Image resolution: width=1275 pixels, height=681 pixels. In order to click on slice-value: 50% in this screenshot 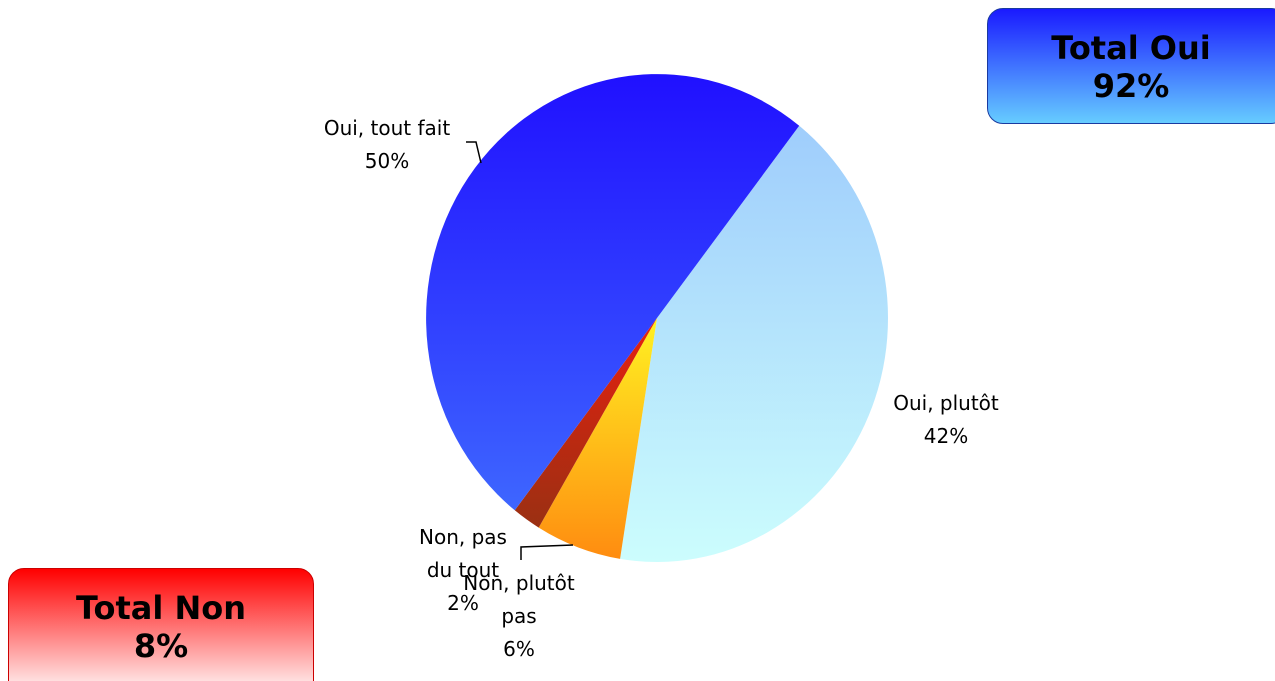, I will do `click(387, 161)`.